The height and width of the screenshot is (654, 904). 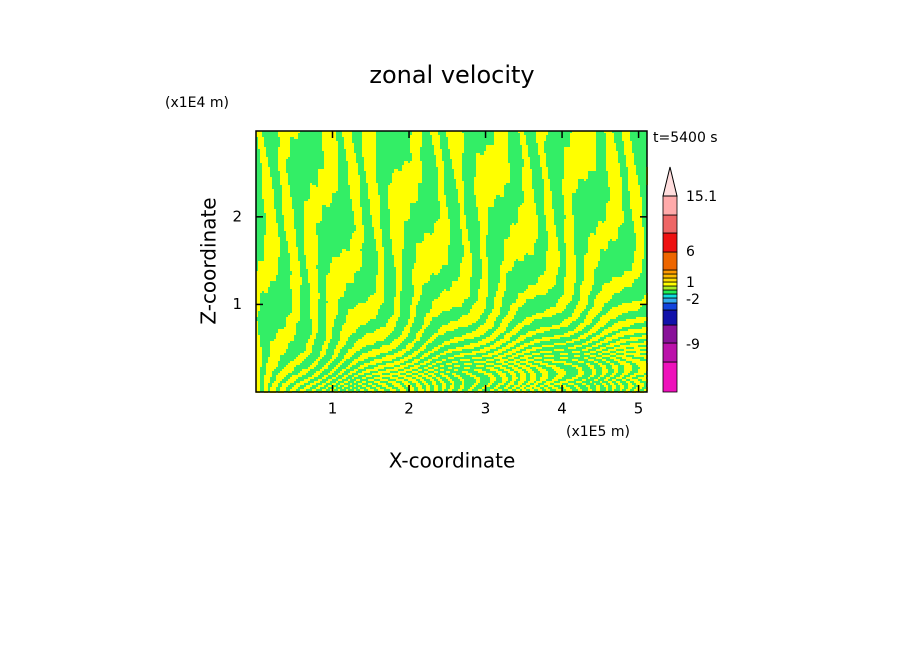 I want to click on y-unit: (x1E4 m), so click(x=197, y=103).